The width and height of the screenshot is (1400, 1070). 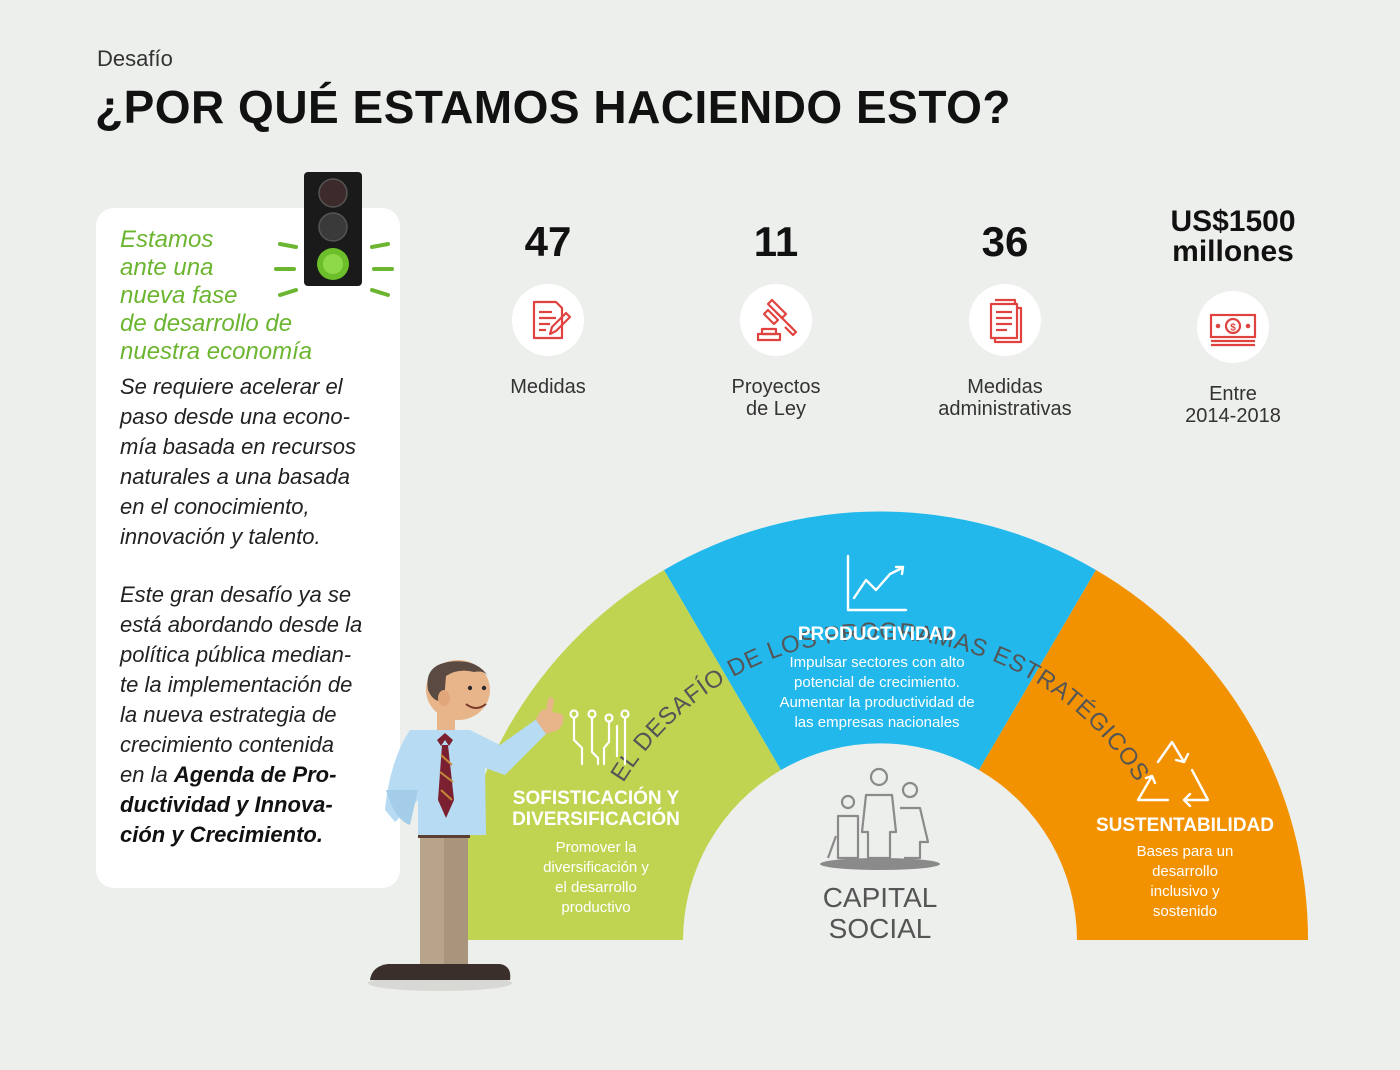 What do you see at coordinates (548, 320) in the screenshot?
I see `document-pencil-icon` at bounding box center [548, 320].